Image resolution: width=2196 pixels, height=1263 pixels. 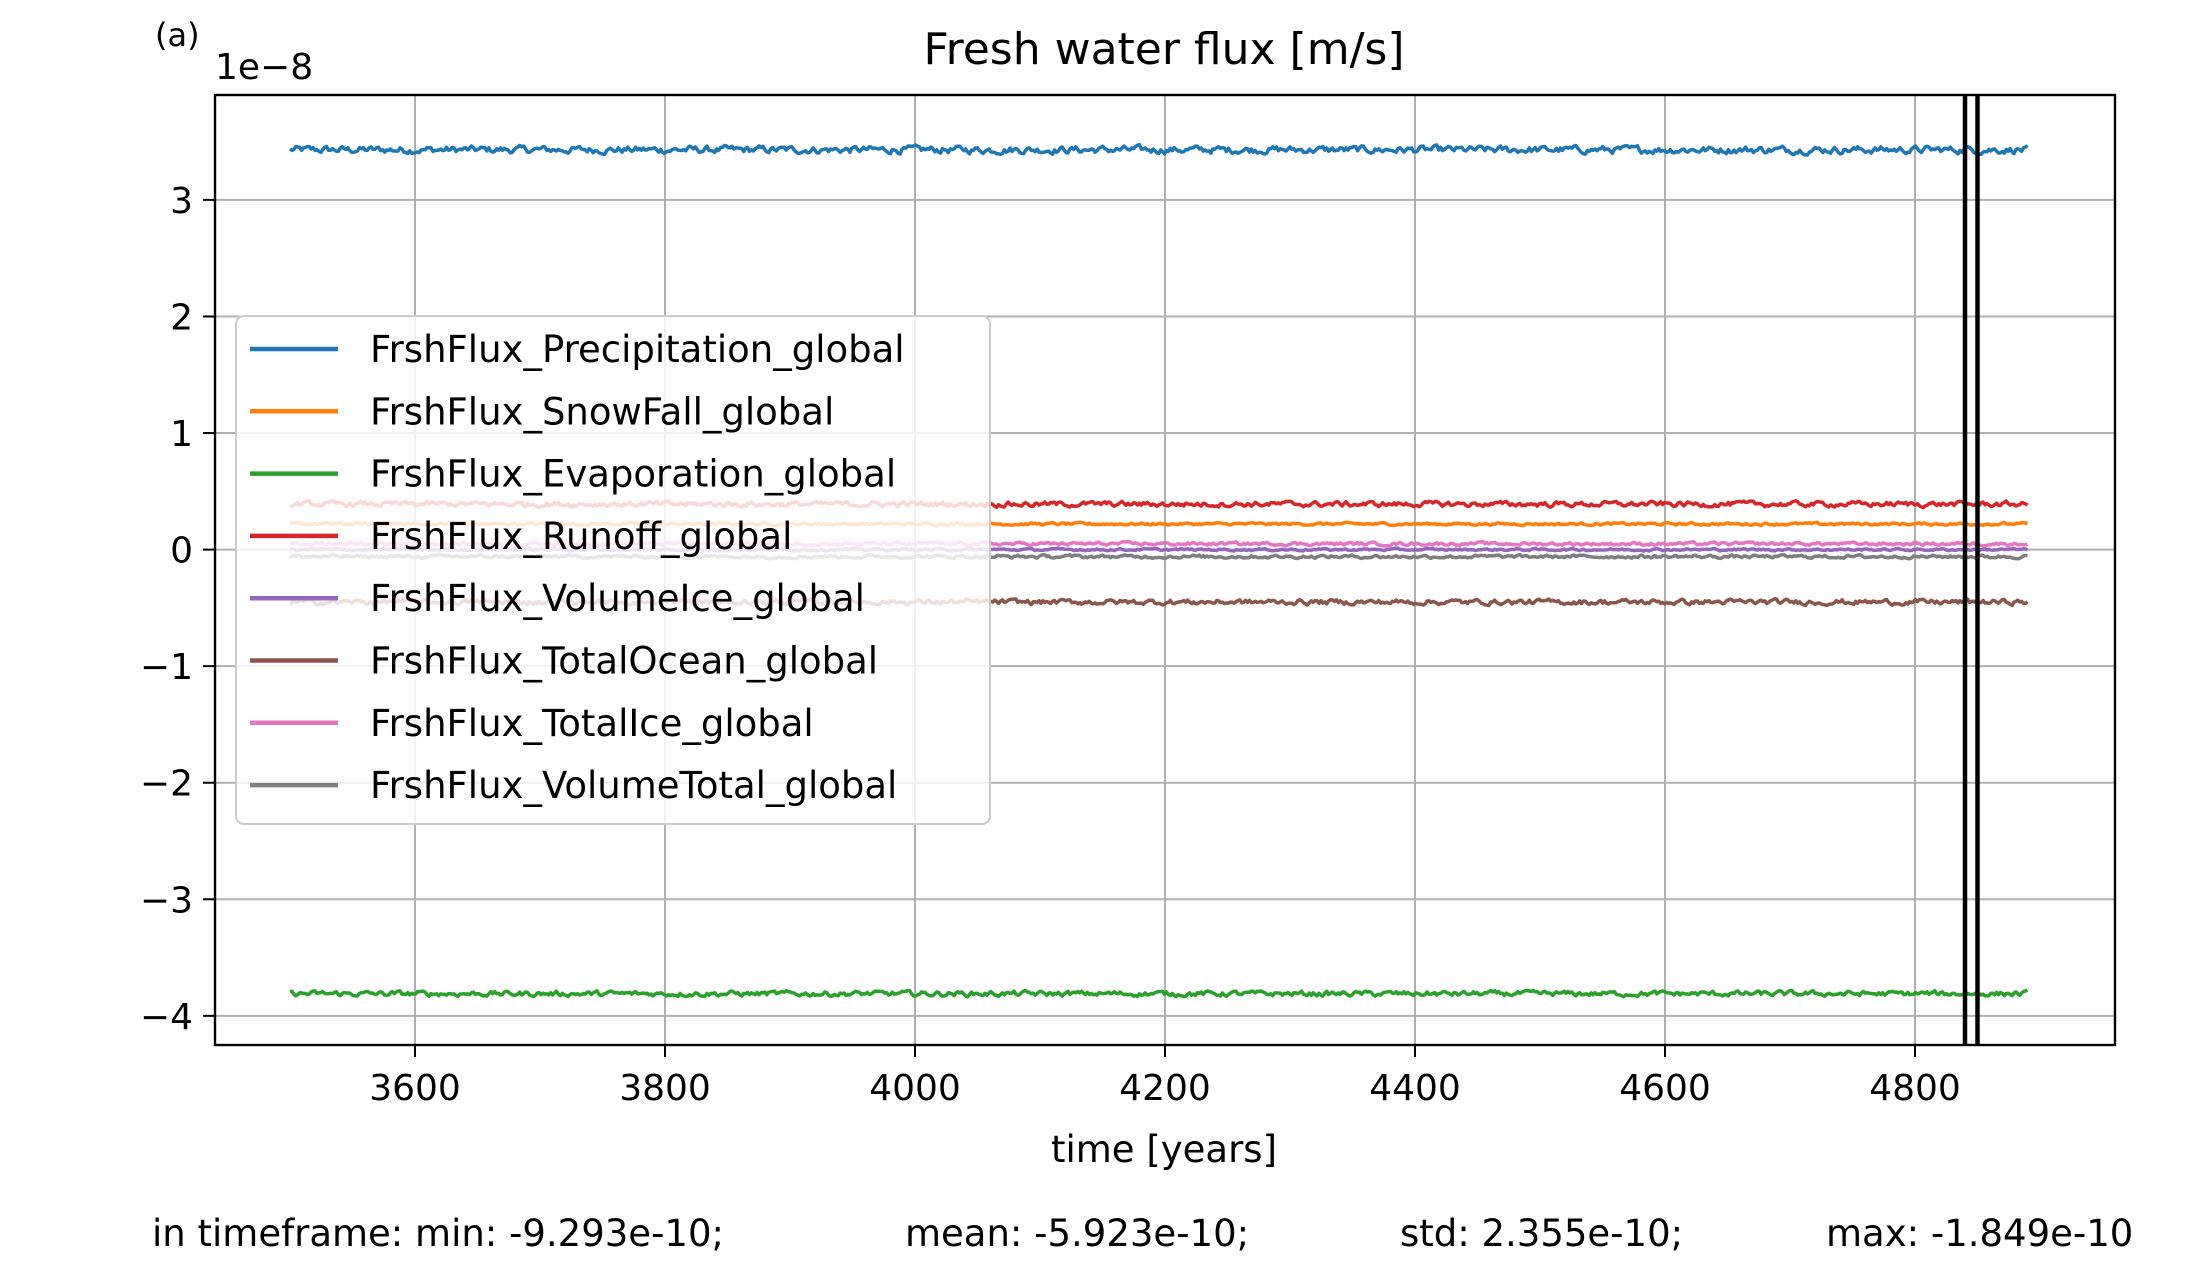 What do you see at coordinates (1665, 1088) in the screenshot?
I see `x-tick-label: 4600` at bounding box center [1665, 1088].